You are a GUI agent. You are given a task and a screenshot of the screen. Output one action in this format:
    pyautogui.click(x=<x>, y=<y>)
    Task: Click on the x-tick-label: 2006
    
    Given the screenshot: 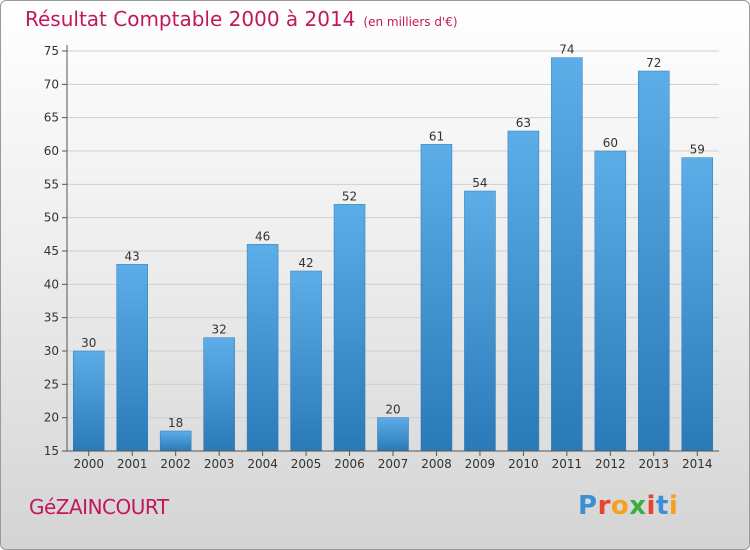 What is the action you would take?
    pyautogui.click(x=349, y=464)
    